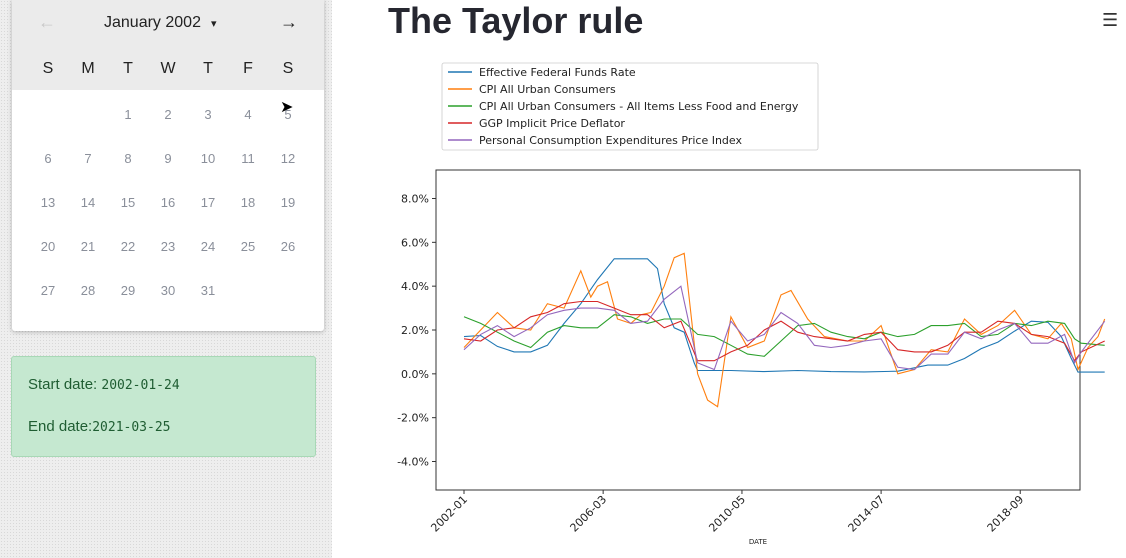 The width and height of the screenshot is (1126, 558). What do you see at coordinates (213, 24) in the screenshot?
I see `caret-down-icon: ▾` at bounding box center [213, 24].